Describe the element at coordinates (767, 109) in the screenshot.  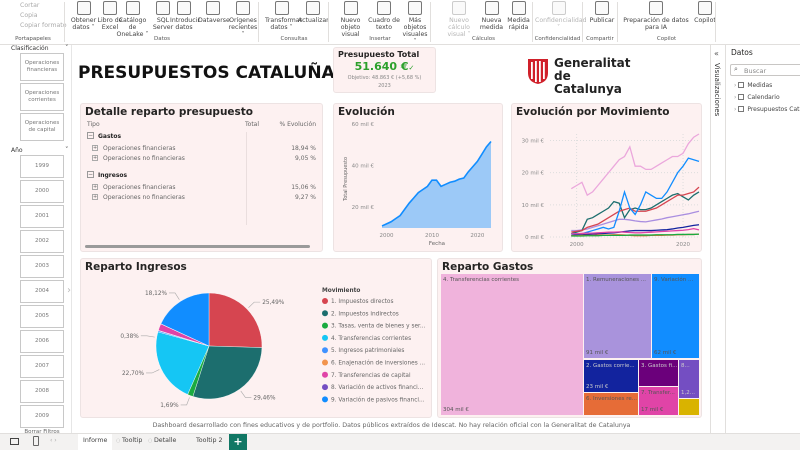
I see `data-table-item: › Presupuestos Catal` at that location.